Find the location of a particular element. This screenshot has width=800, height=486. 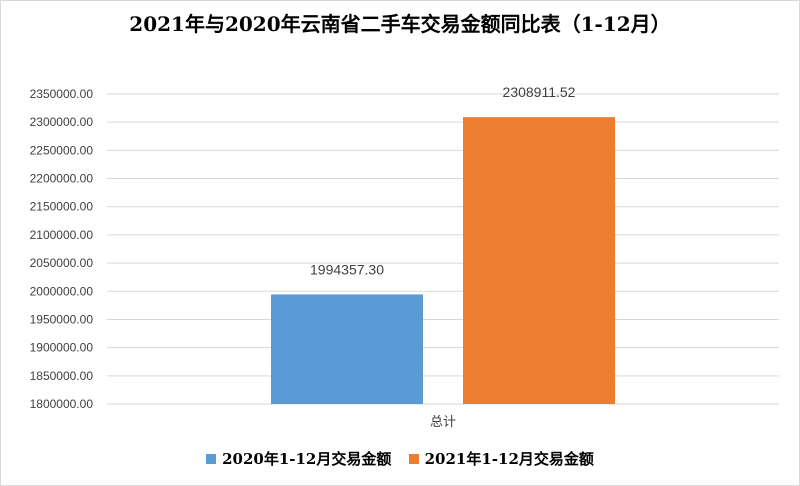

legend-item-2020: 2020年1-12月交易金额 is located at coordinates (298, 458).